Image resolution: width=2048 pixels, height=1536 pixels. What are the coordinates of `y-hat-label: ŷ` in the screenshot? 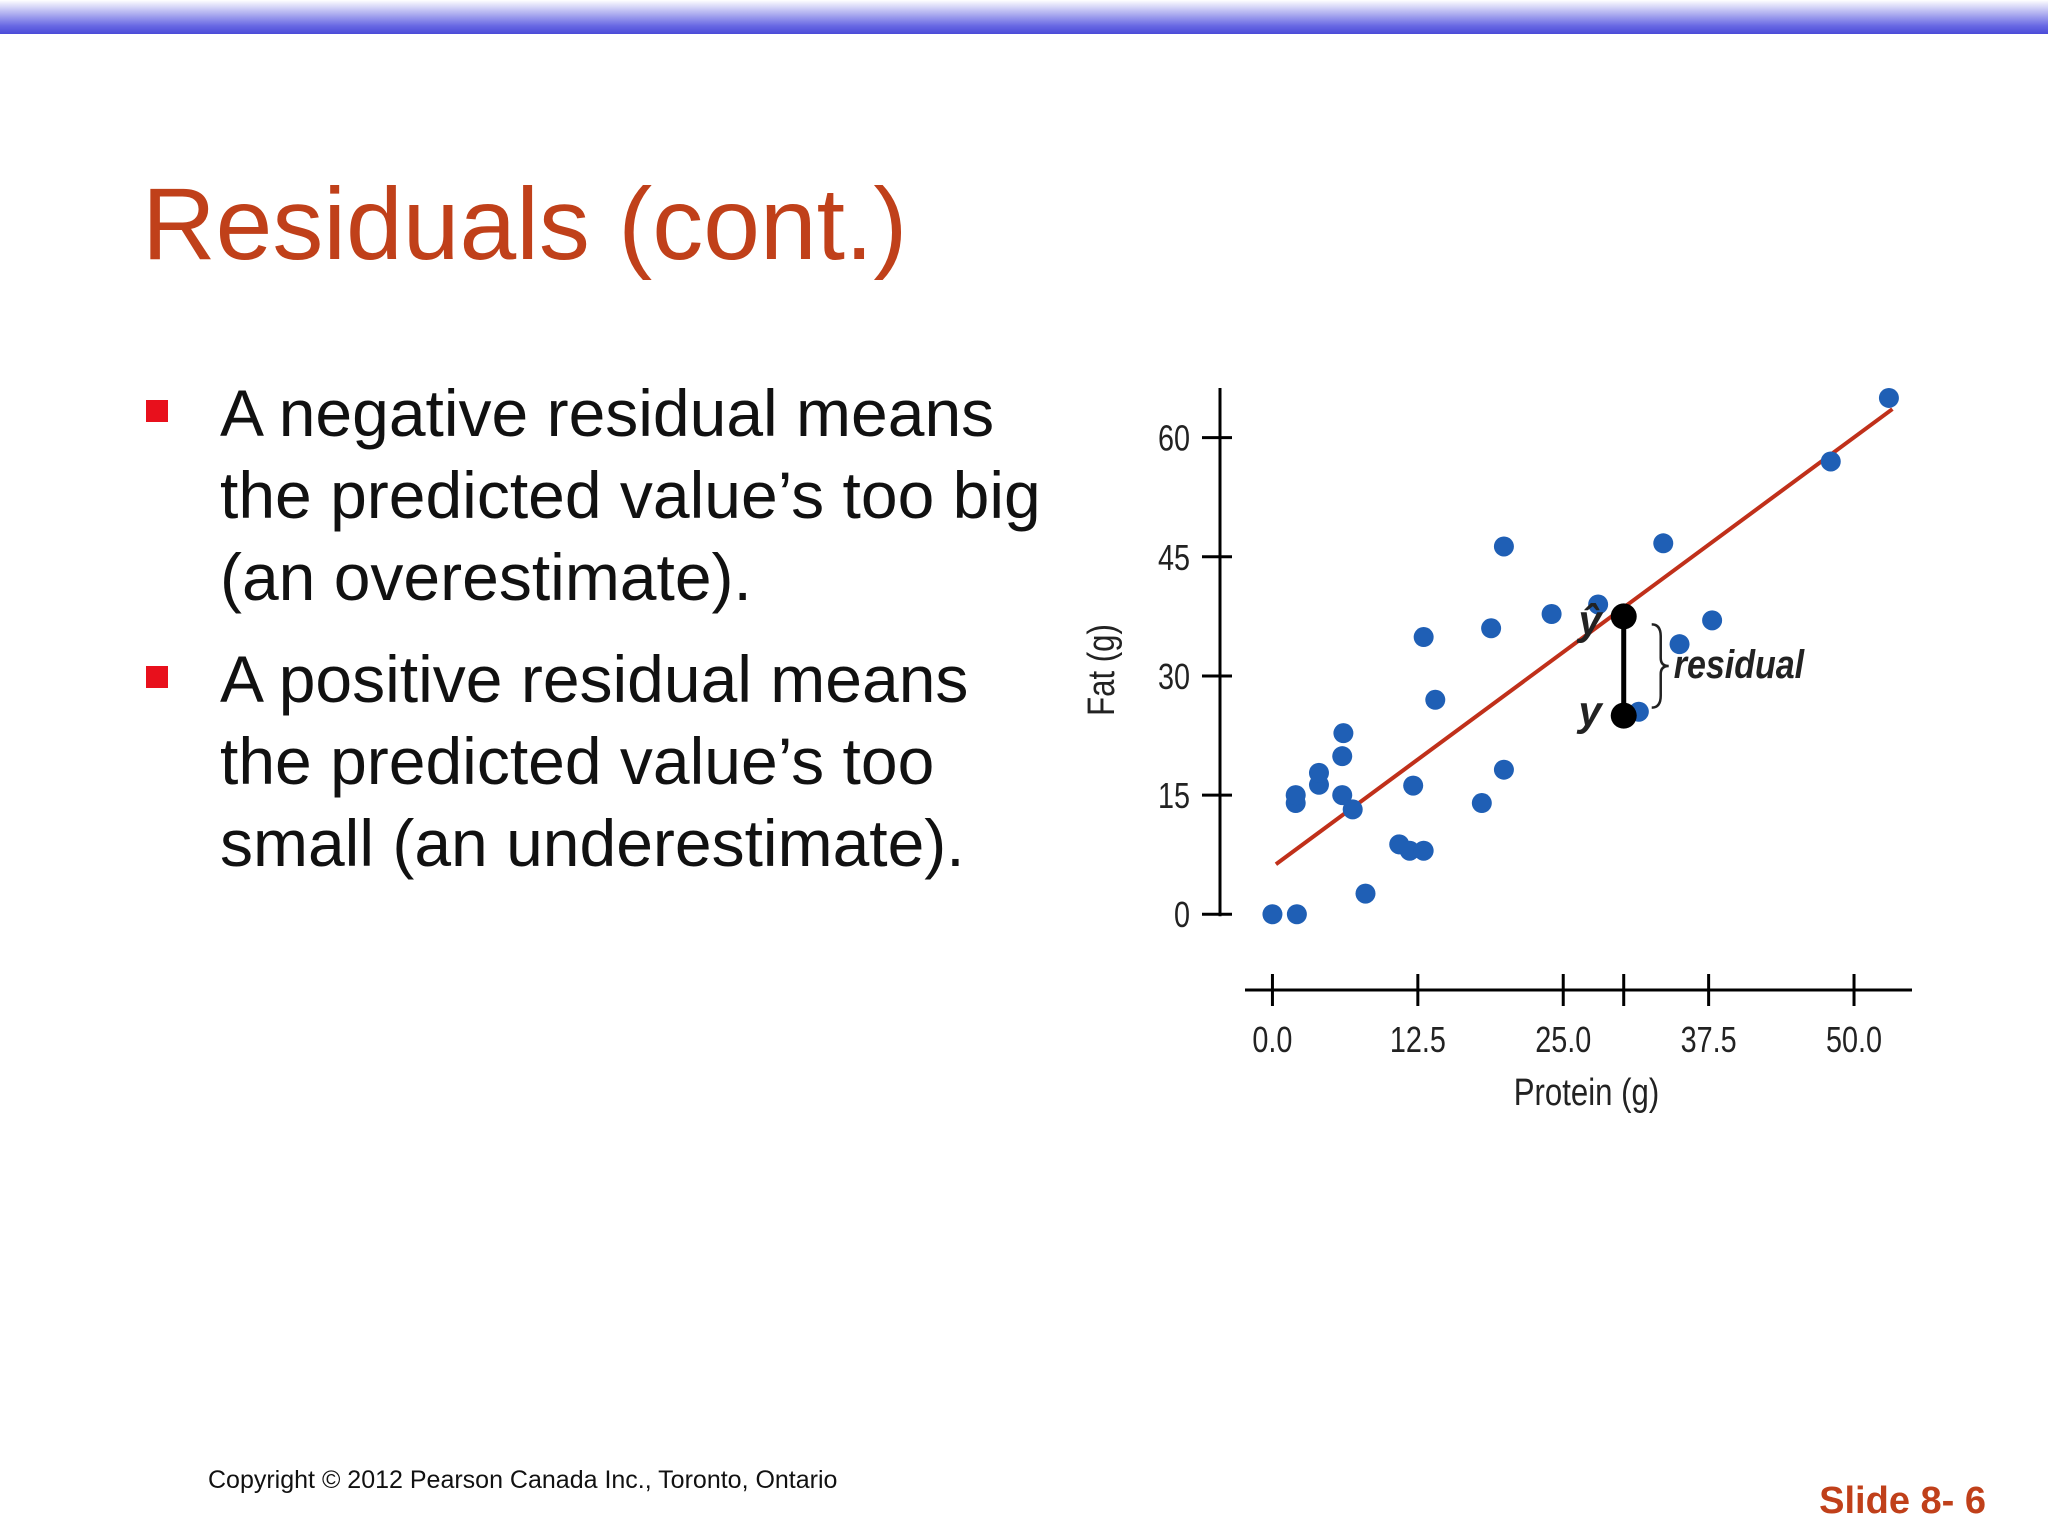 It's located at (1590, 619).